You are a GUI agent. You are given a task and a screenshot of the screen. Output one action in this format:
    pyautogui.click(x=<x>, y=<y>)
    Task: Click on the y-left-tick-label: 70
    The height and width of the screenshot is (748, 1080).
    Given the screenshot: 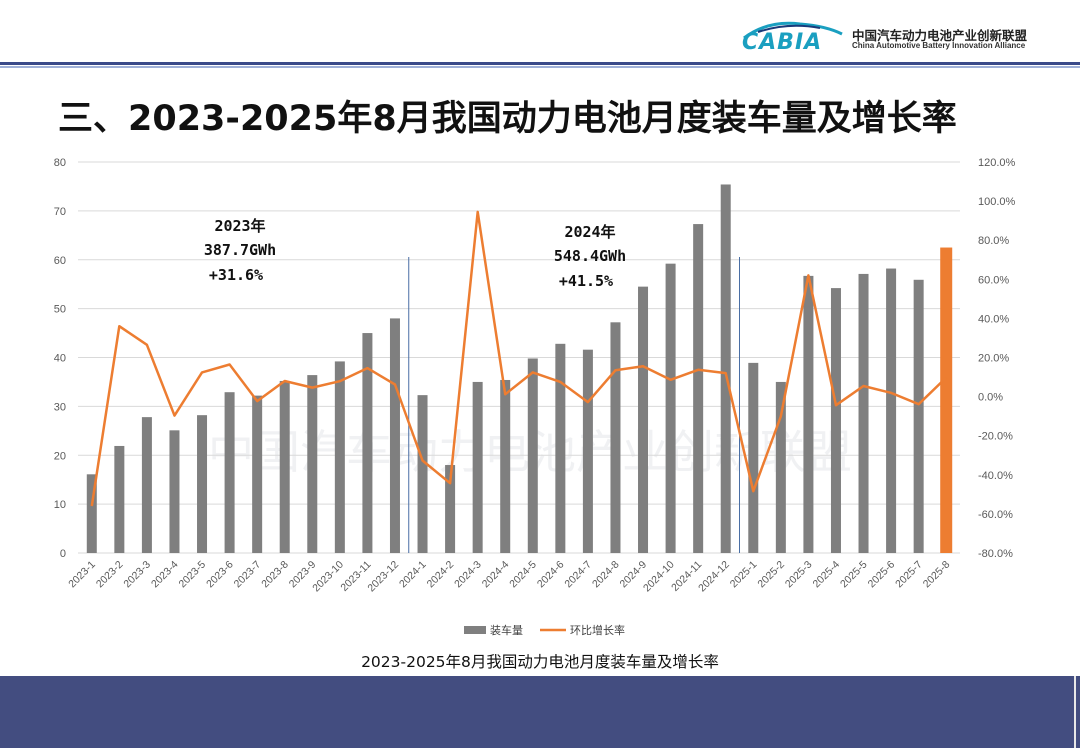 What is the action you would take?
    pyautogui.click(x=60, y=212)
    